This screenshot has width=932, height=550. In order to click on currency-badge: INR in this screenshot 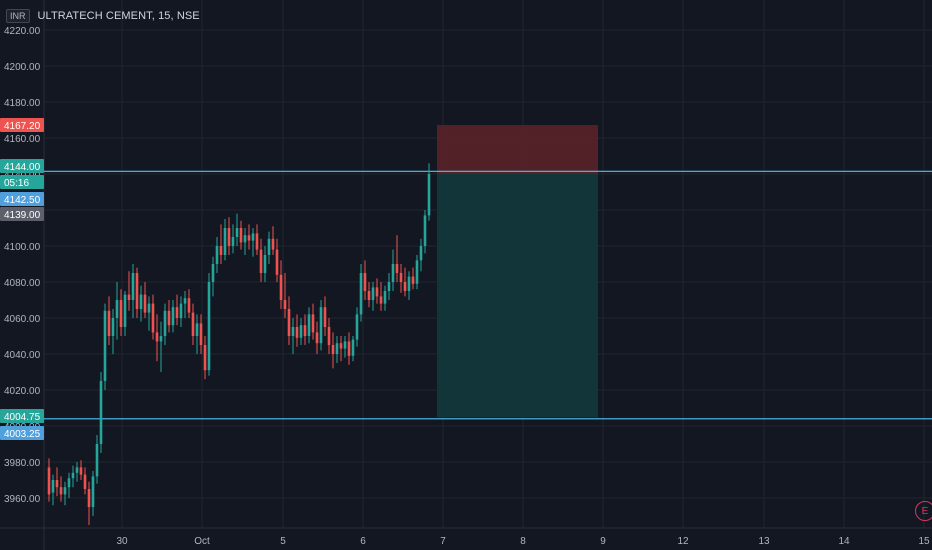, I will do `click(18, 16)`.